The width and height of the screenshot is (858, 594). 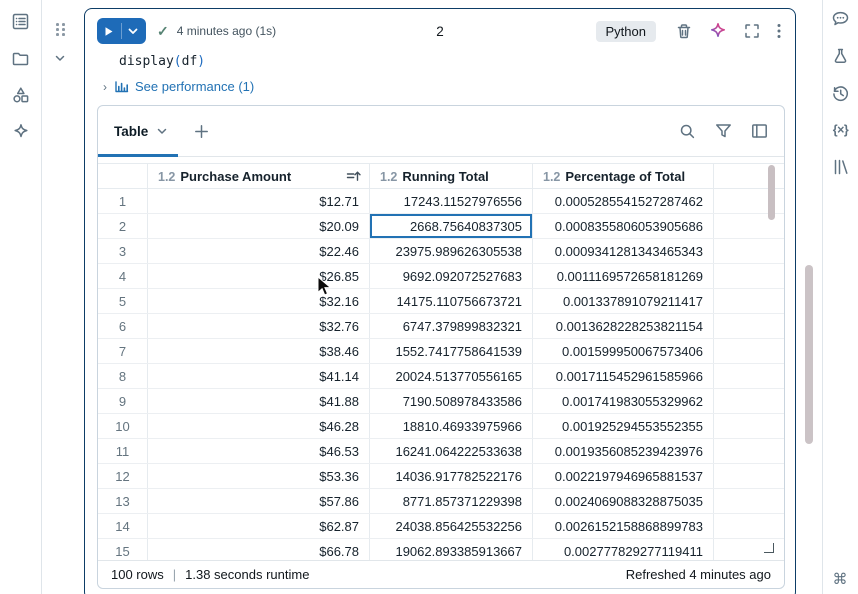 I want to click on row-number: 8, so click(x=123, y=376).